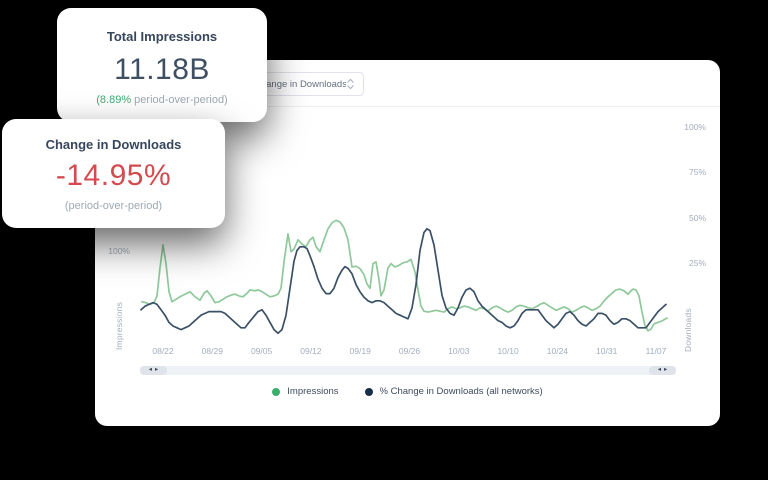 This screenshot has width=768, height=480. I want to click on scrollbar-left-buttons: ◂ ▸, so click(153, 370).